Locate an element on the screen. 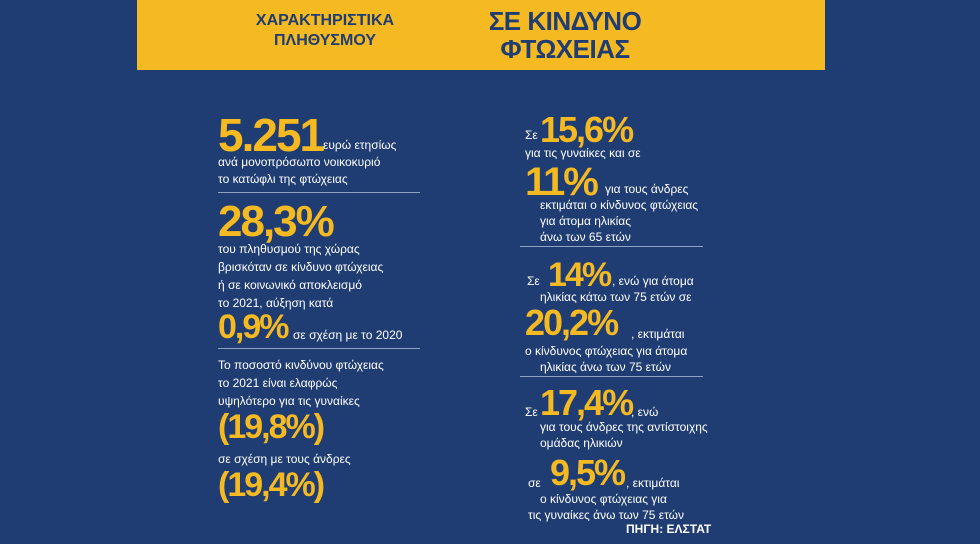 This screenshot has height=544, width=980. text: ο κίνδυνος φτώχειας για άτομα is located at coordinates (606, 351).